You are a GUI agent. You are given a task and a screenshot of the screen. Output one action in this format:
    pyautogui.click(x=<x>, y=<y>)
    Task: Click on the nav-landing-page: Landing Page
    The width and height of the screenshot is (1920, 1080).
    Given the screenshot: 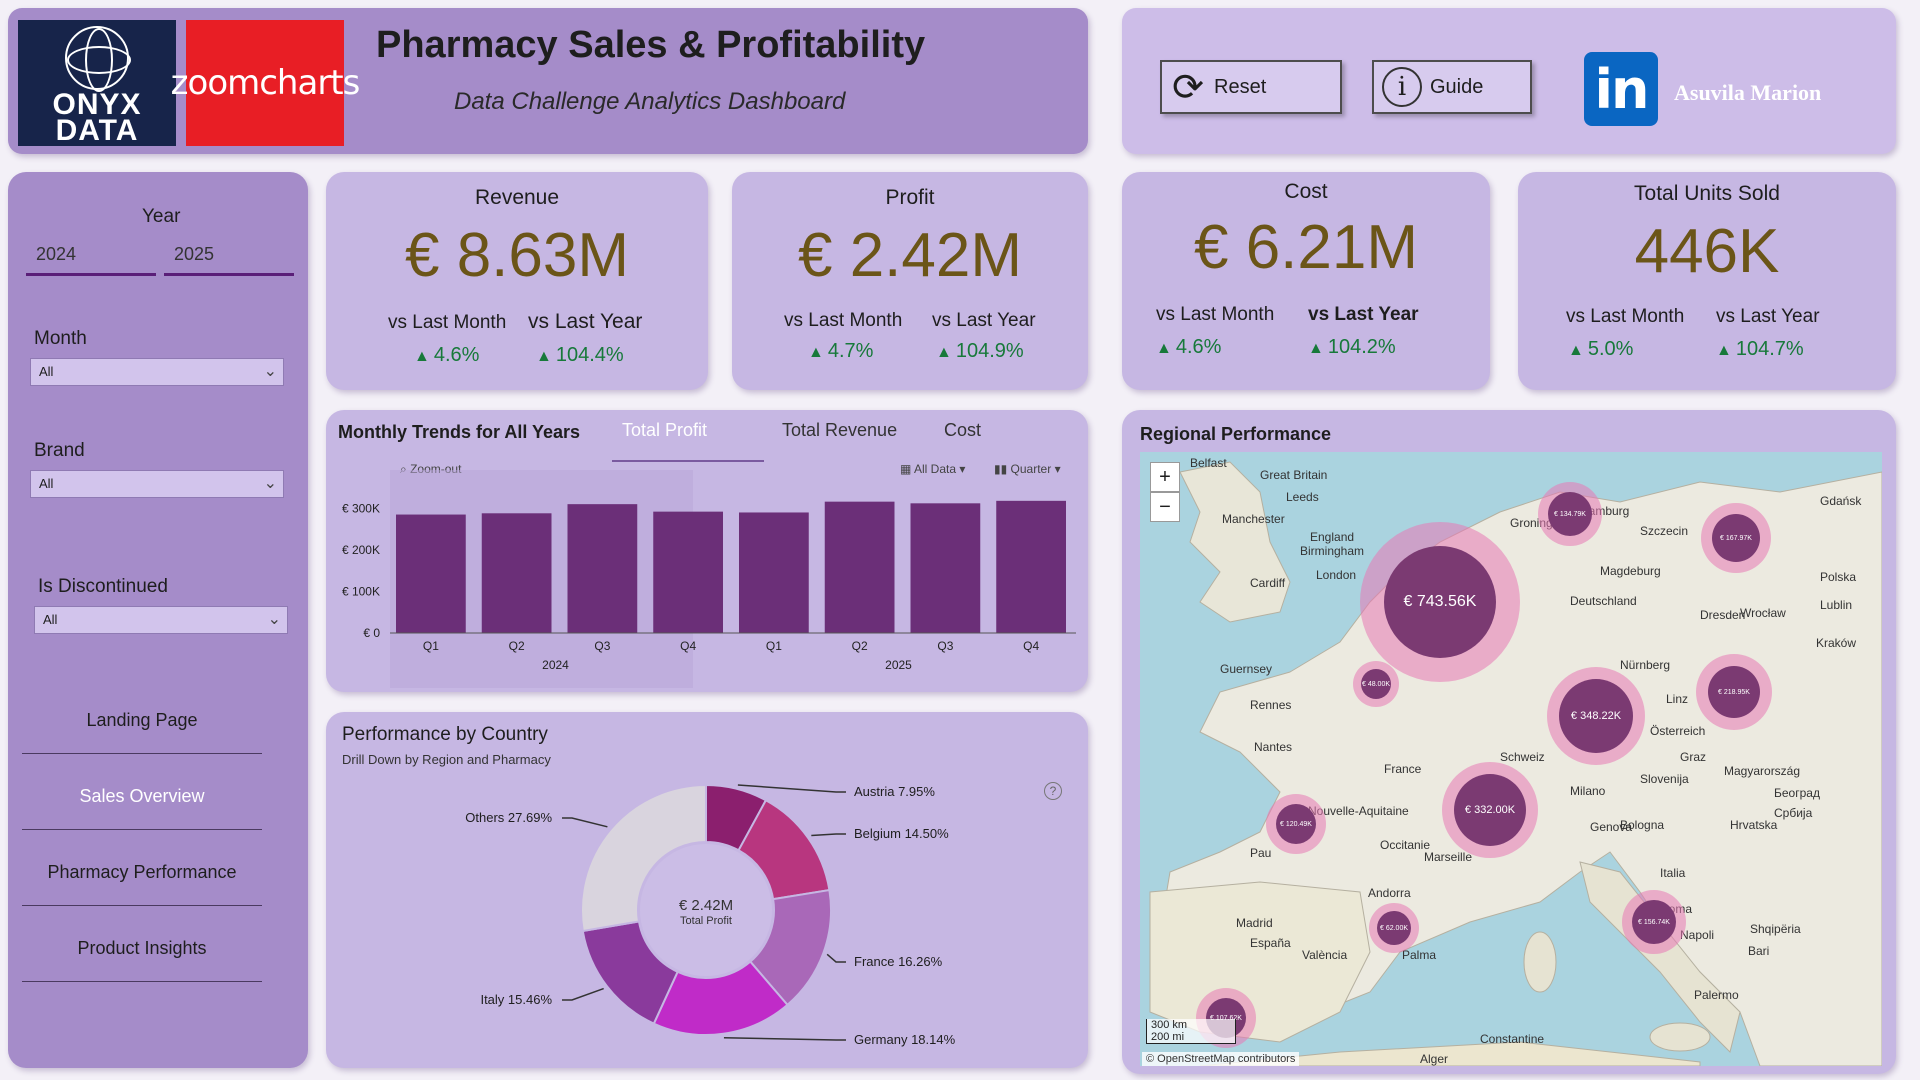 What is the action you would take?
    pyautogui.click(x=142, y=732)
    